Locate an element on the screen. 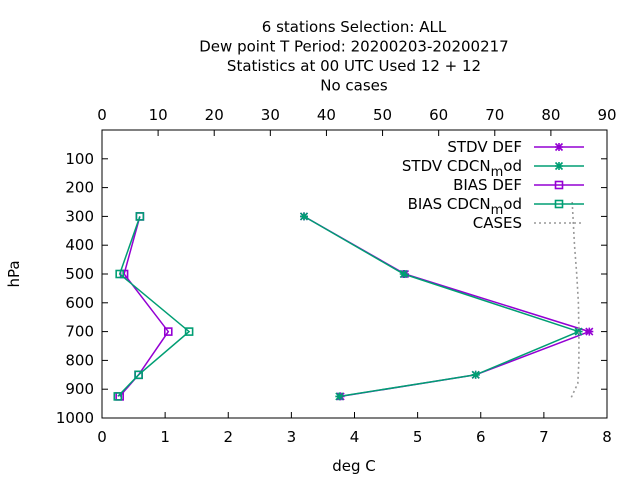 The height and width of the screenshot is (480, 640). x2-tick-label: 80 is located at coordinates (550, 115).